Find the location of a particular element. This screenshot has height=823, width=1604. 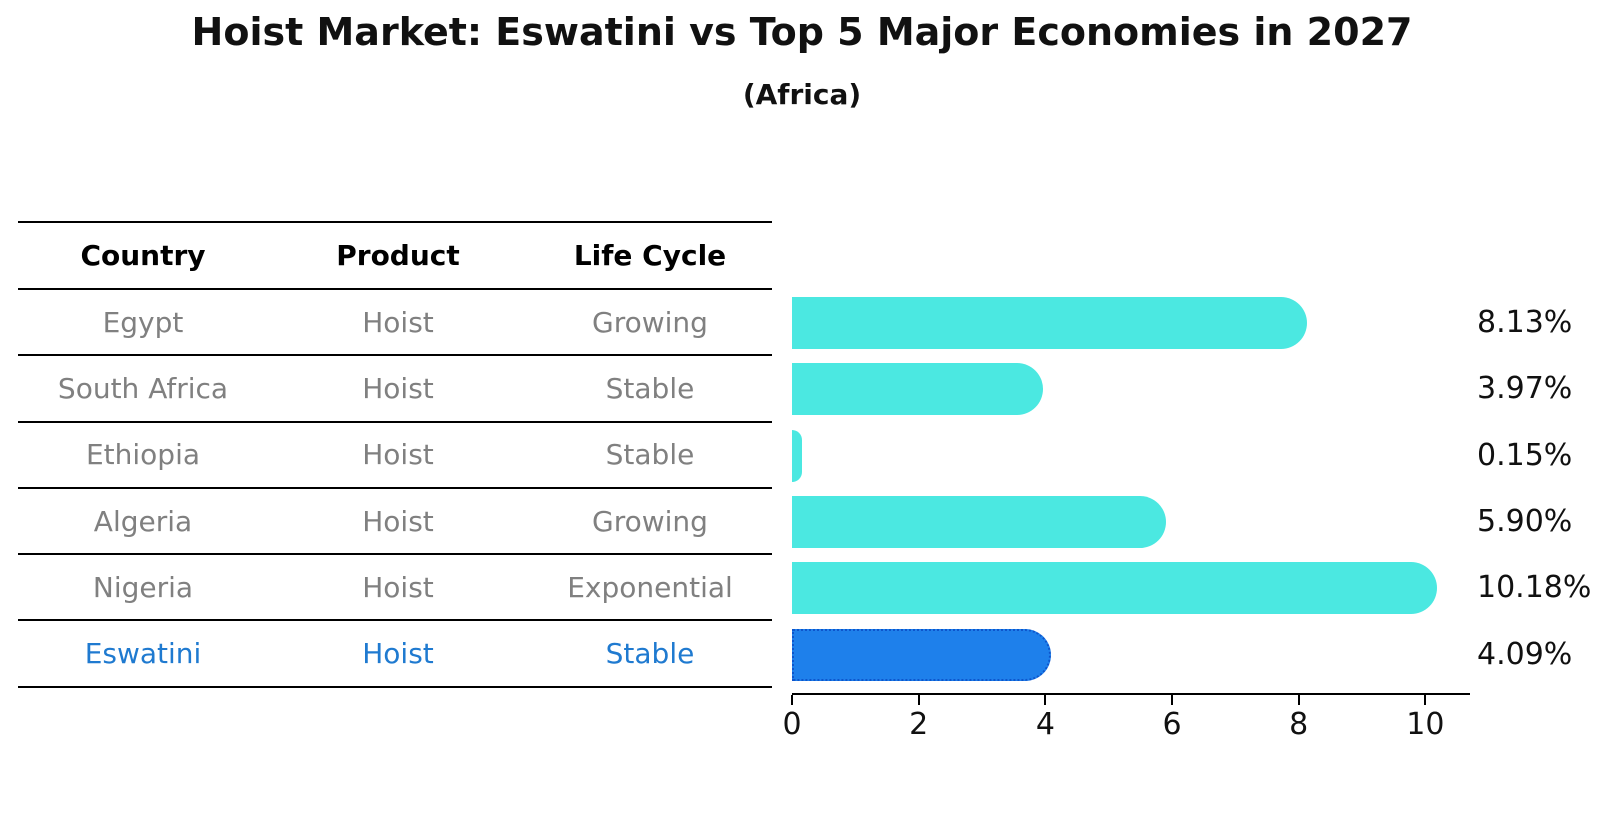

cell-life-cycle: Exponential is located at coordinates (650, 587).